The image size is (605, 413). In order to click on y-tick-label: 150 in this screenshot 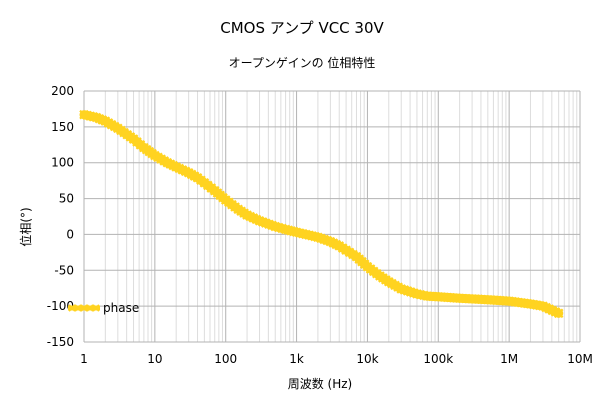, I will do `click(62, 127)`.